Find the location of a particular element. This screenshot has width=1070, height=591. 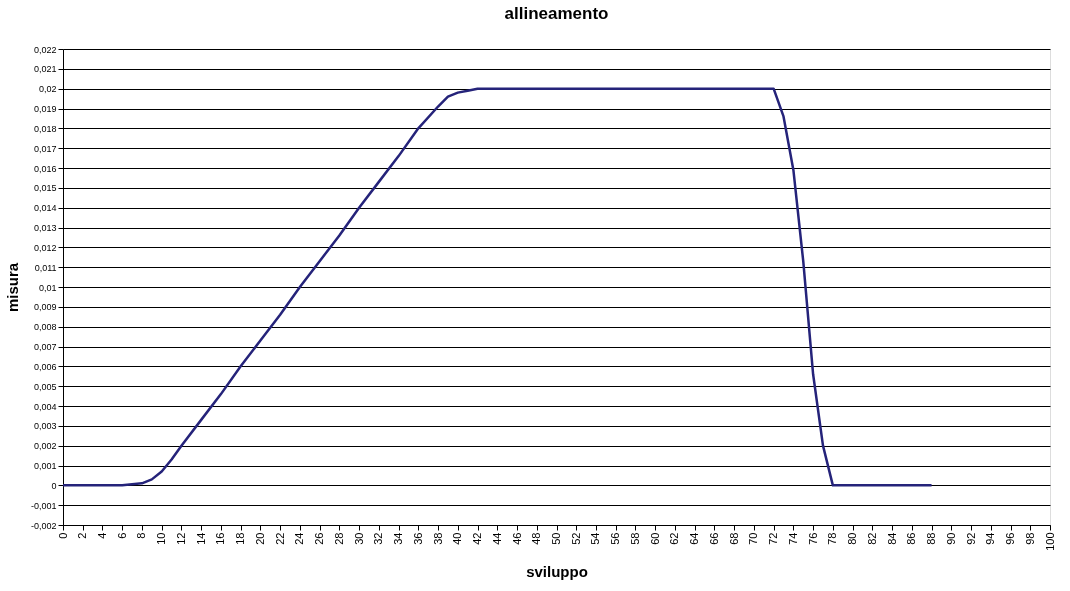

y-tick-label: 0,022 is located at coordinates (45, 49).